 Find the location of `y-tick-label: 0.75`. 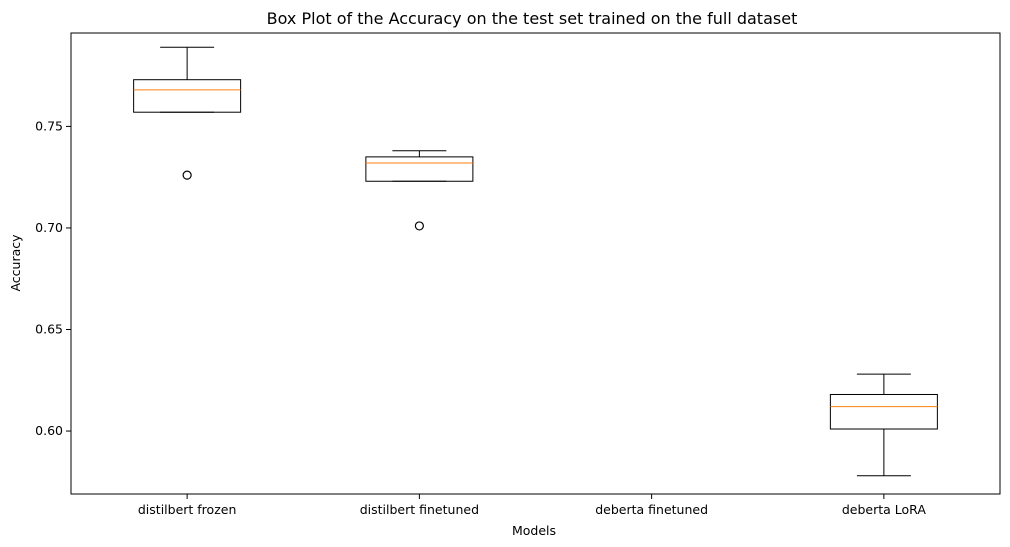

y-tick-label: 0.75 is located at coordinates (49, 125).